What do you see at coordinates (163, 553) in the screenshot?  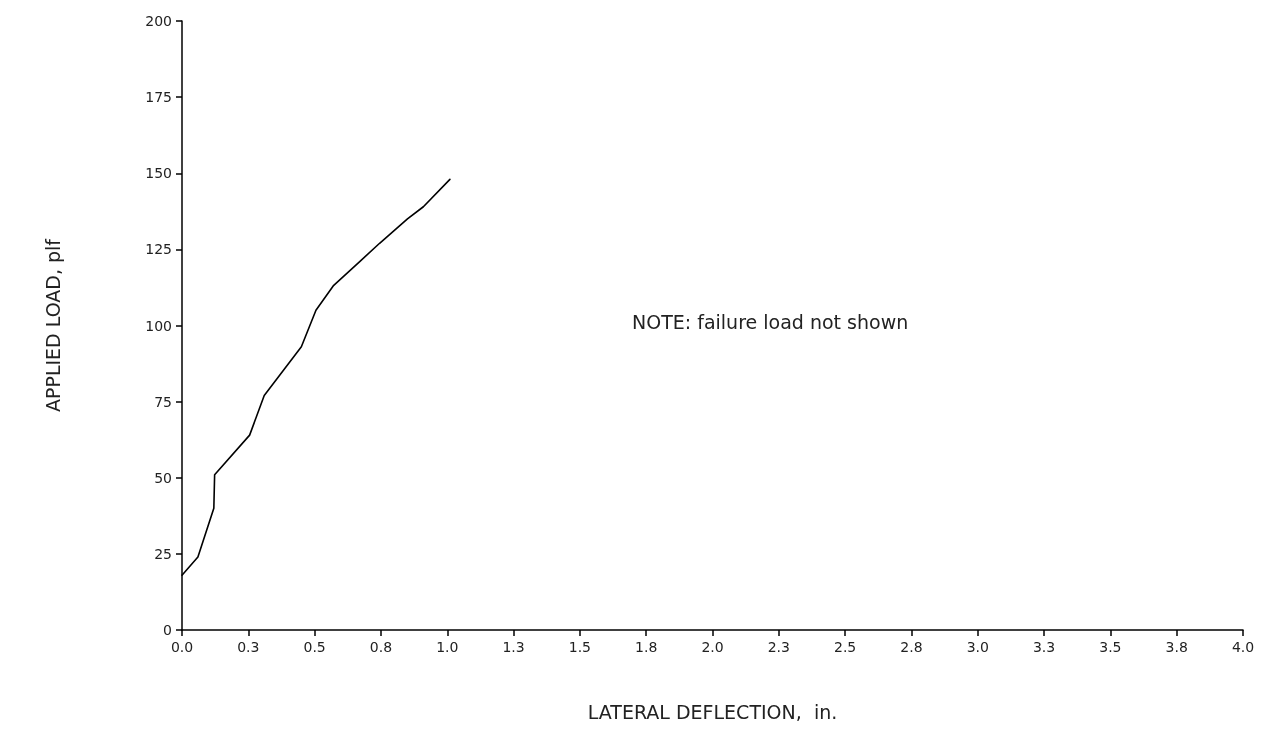 I see `y-tick-label: 25` at bounding box center [163, 553].